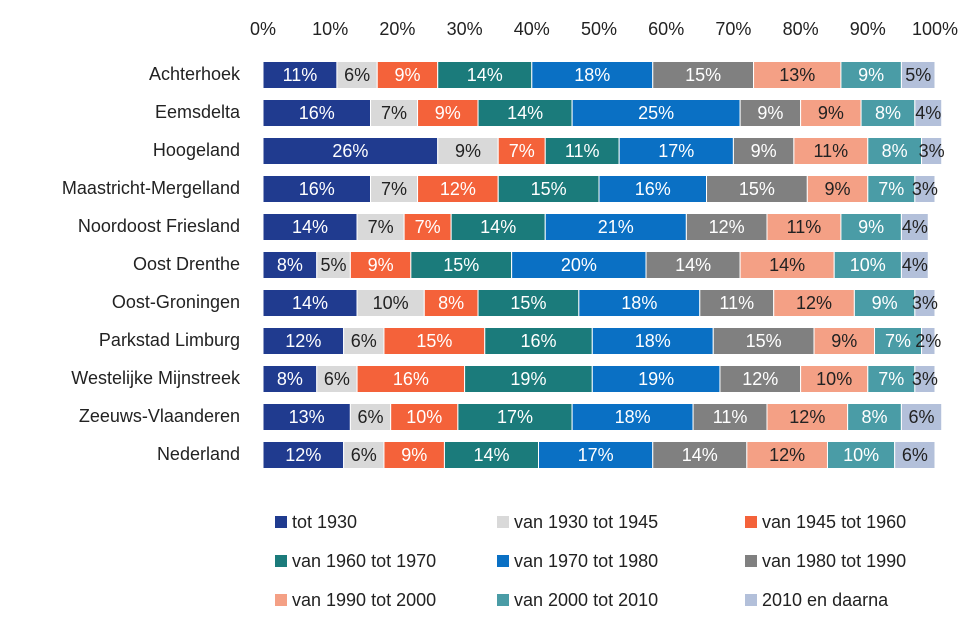 The height and width of the screenshot is (617, 978). I want to click on y-tick-label: Oost-Groningen, so click(176, 302).